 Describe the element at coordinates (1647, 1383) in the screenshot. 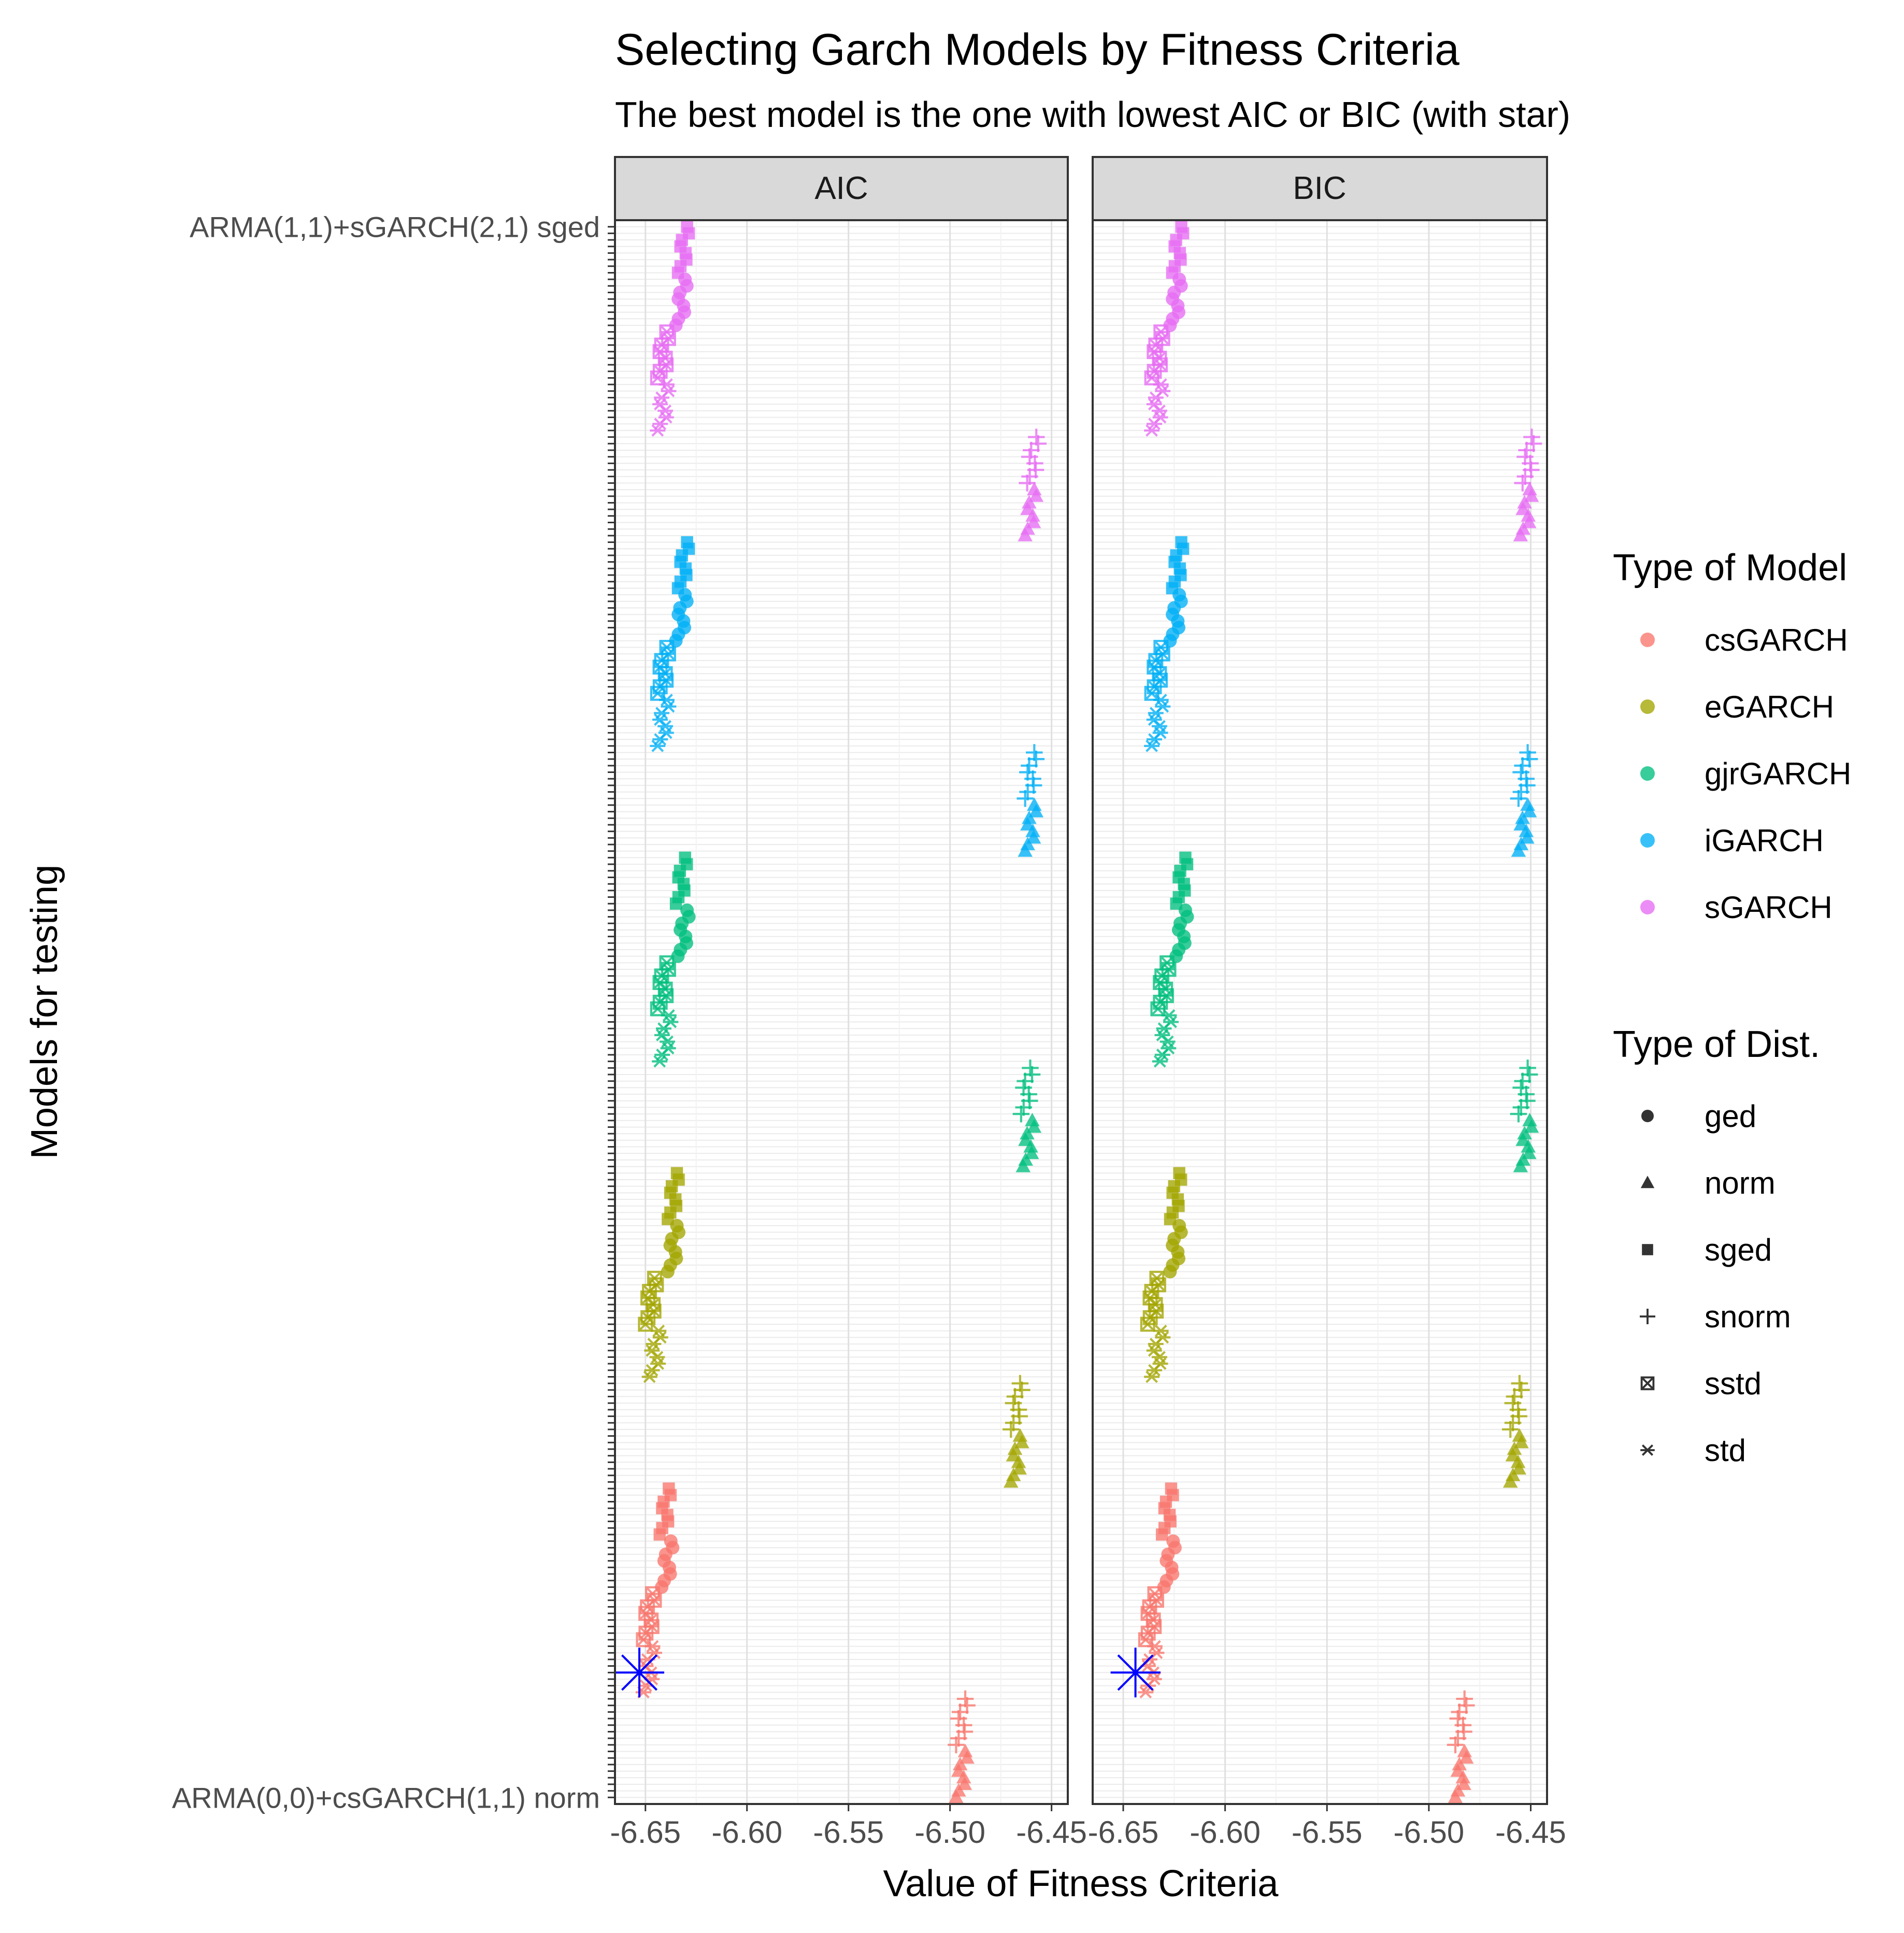

I see `legend-key-sstd` at that location.